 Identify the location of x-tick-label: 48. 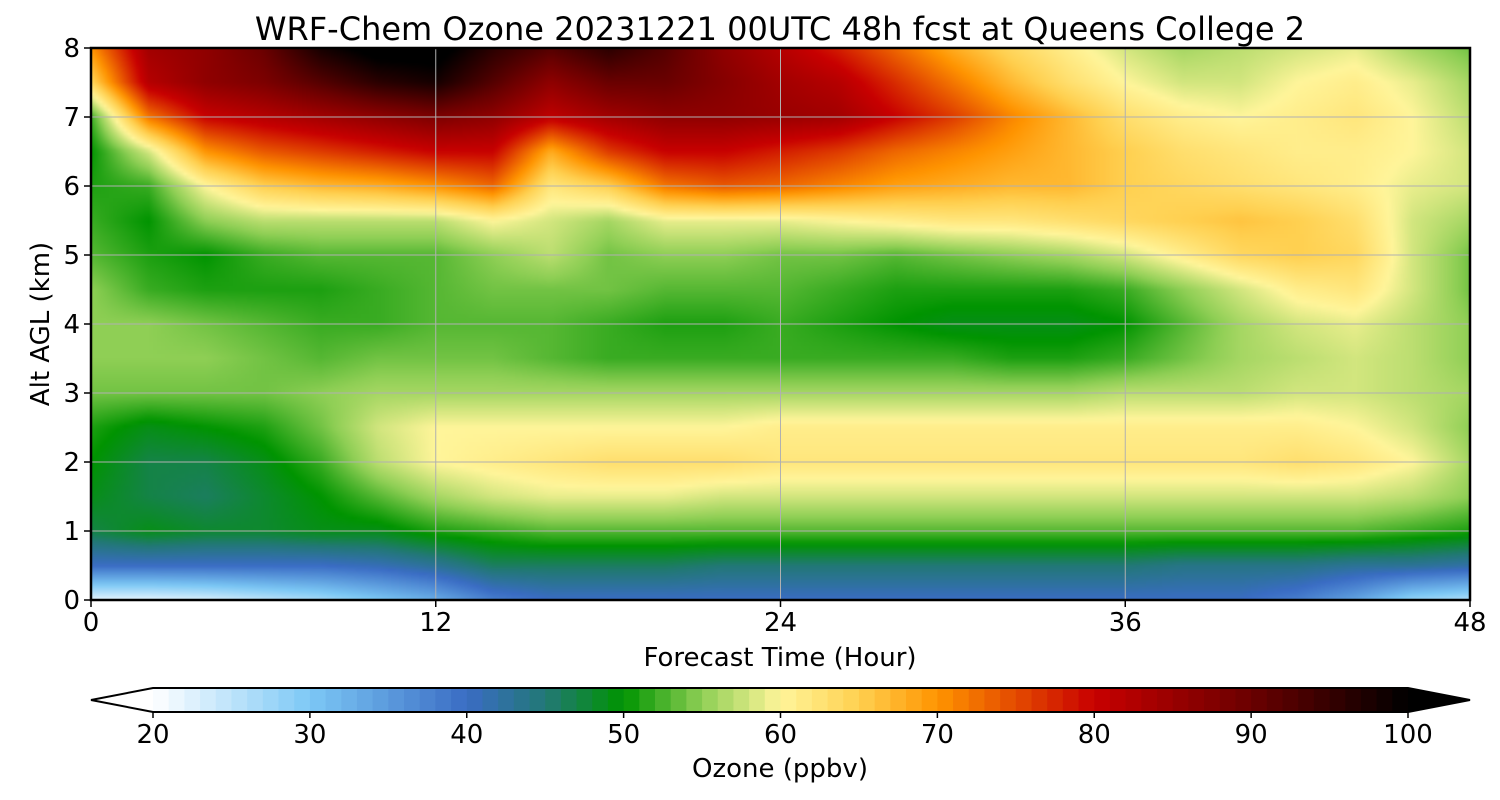
(1469, 623).